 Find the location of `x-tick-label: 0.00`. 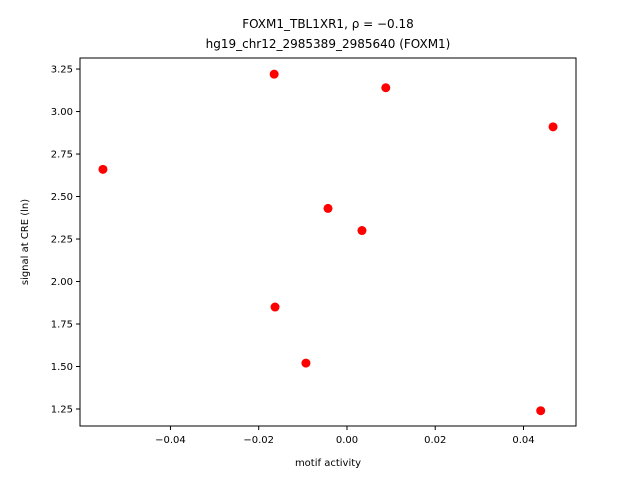

x-tick-label: 0.00 is located at coordinates (347, 440).